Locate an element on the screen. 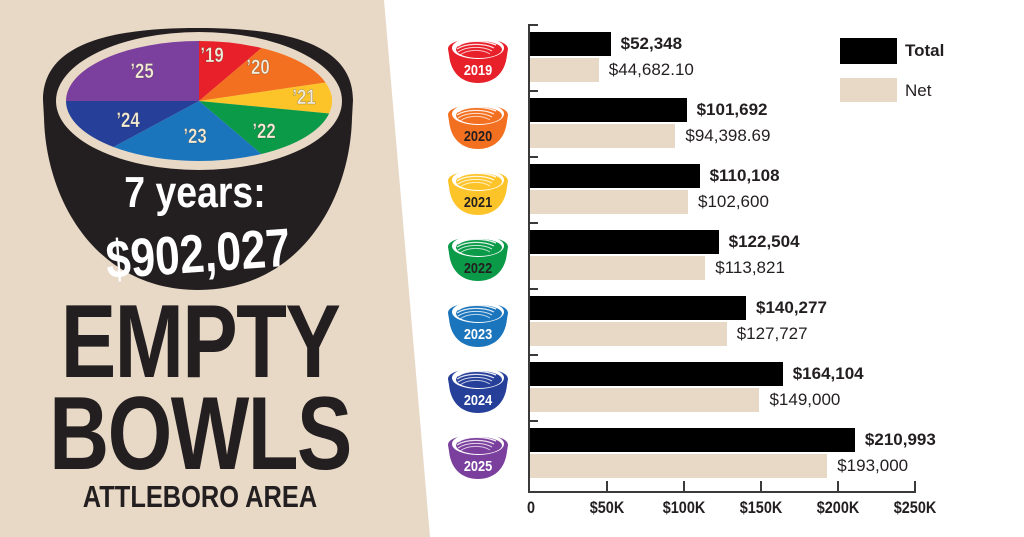 The width and height of the screenshot is (1024, 537). bar-net-2022 is located at coordinates (618, 268).